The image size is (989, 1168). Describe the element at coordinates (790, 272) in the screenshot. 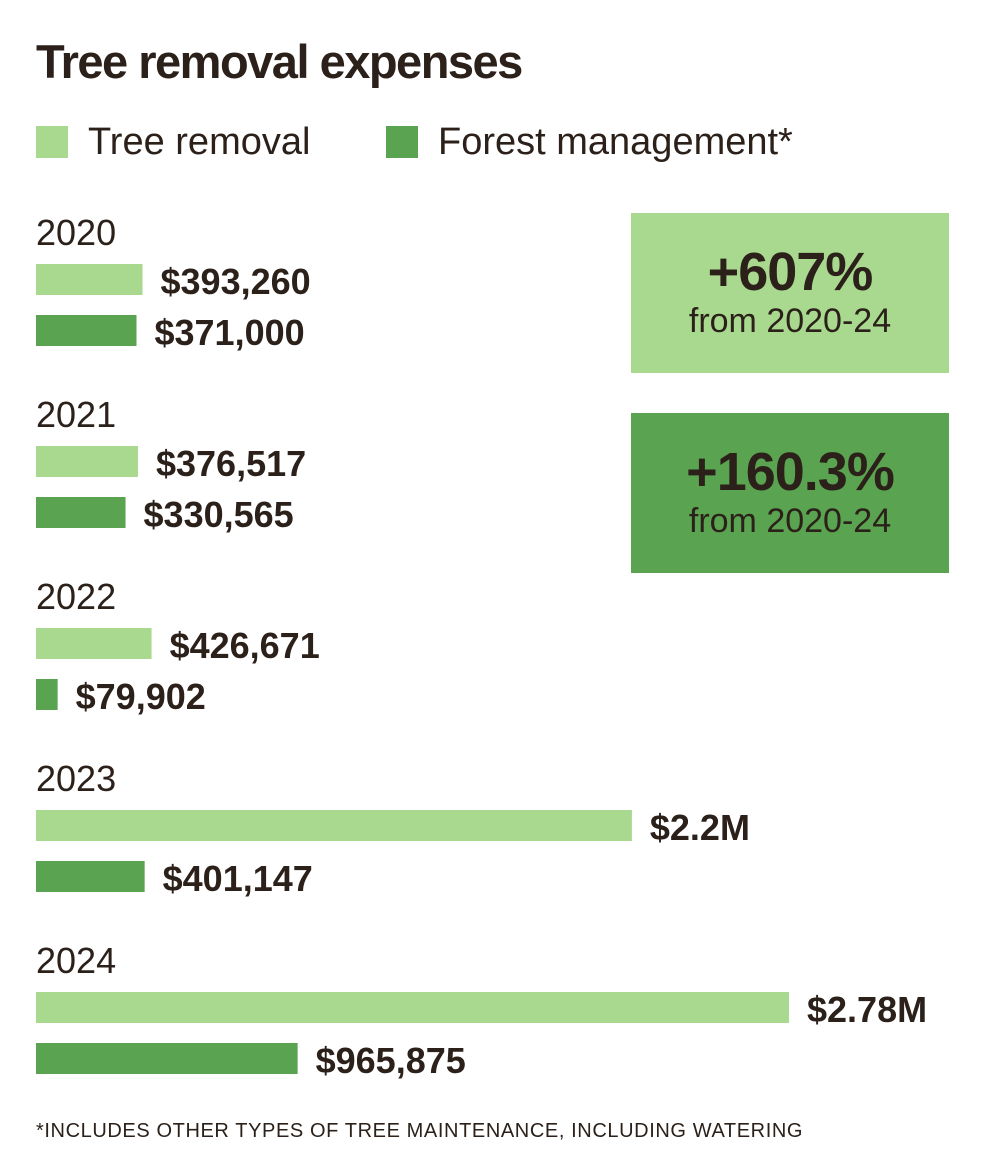

I see `callout-tree-removal-value: +607%` at that location.